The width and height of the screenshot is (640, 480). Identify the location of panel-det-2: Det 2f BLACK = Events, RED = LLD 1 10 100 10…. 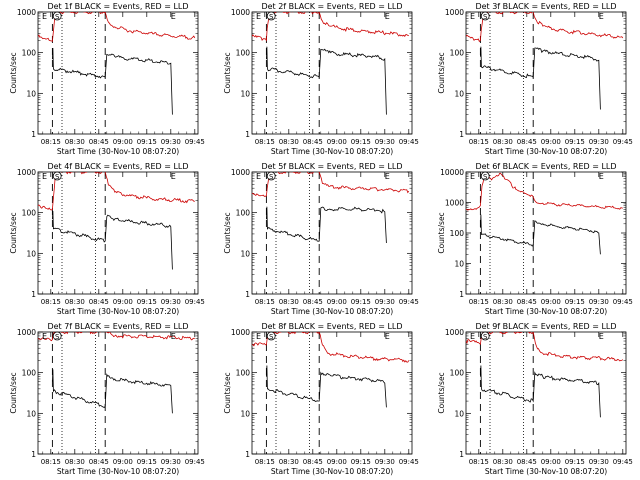
(321, 79).